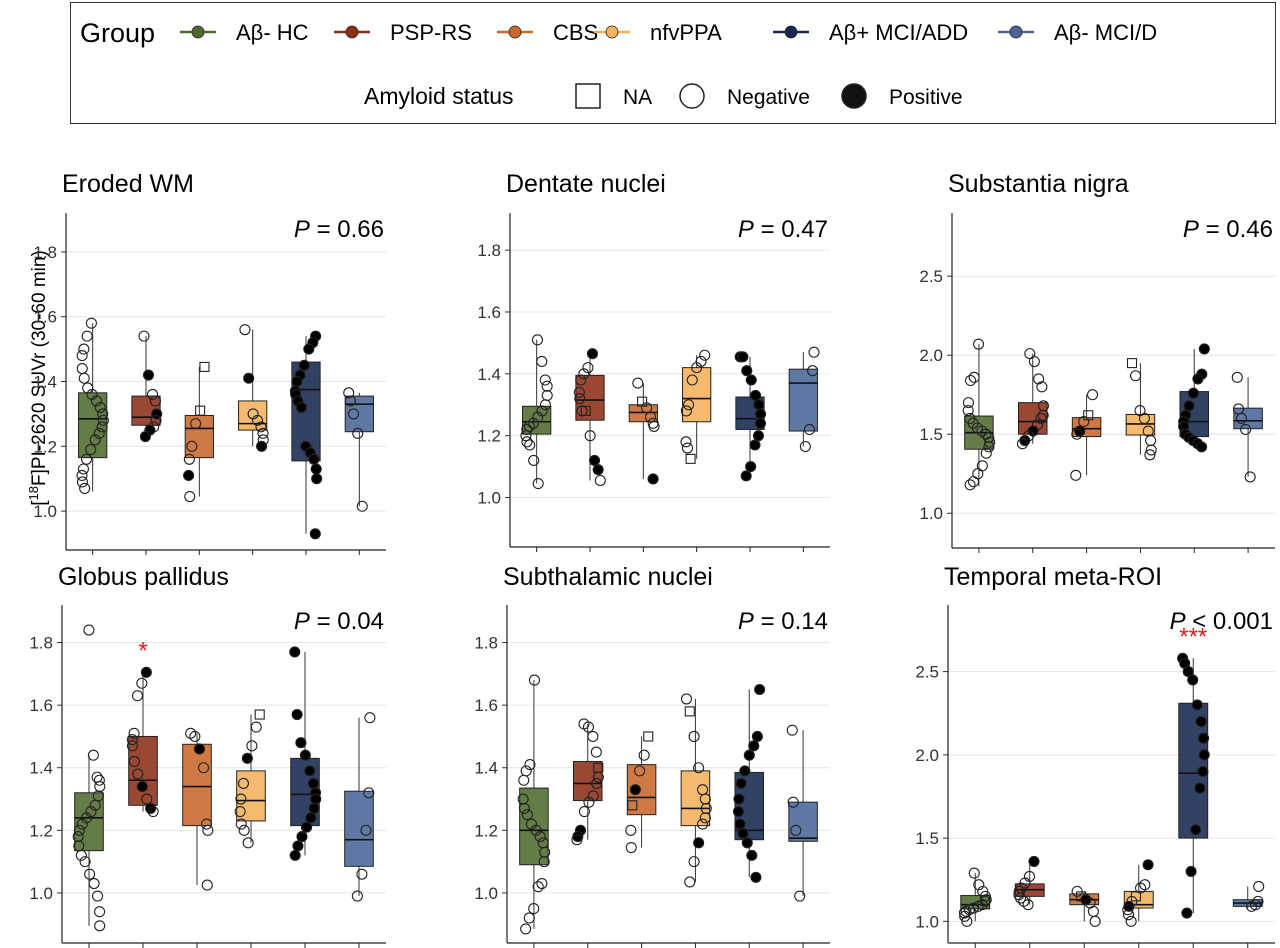 This screenshot has width=1280, height=948. I want to click on p-value: = 0.14, so click(791, 621).